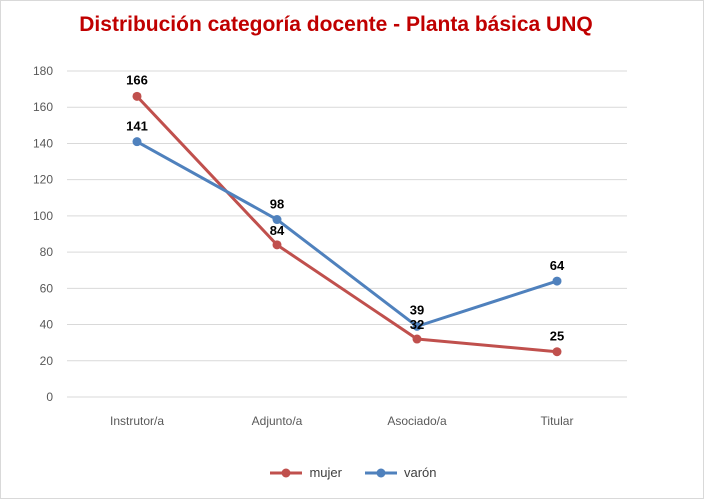 This screenshot has height=500, width=704. What do you see at coordinates (277, 204) in the screenshot?
I see `data-label: 98` at bounding box center [277, 204].